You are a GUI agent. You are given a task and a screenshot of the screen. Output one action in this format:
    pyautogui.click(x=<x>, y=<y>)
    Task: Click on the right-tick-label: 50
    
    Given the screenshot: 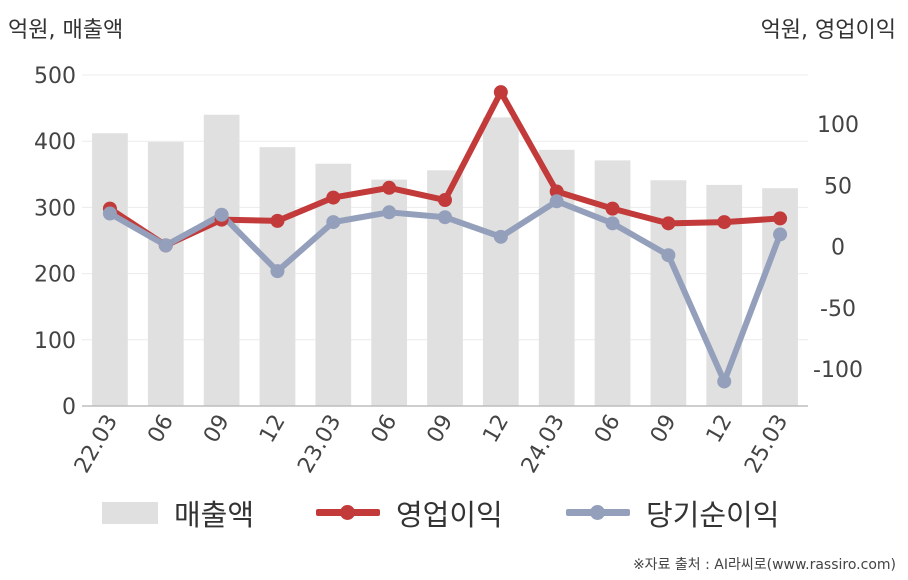 What is the action you would take?
    pyautogui.click(x=838, y=186)
    